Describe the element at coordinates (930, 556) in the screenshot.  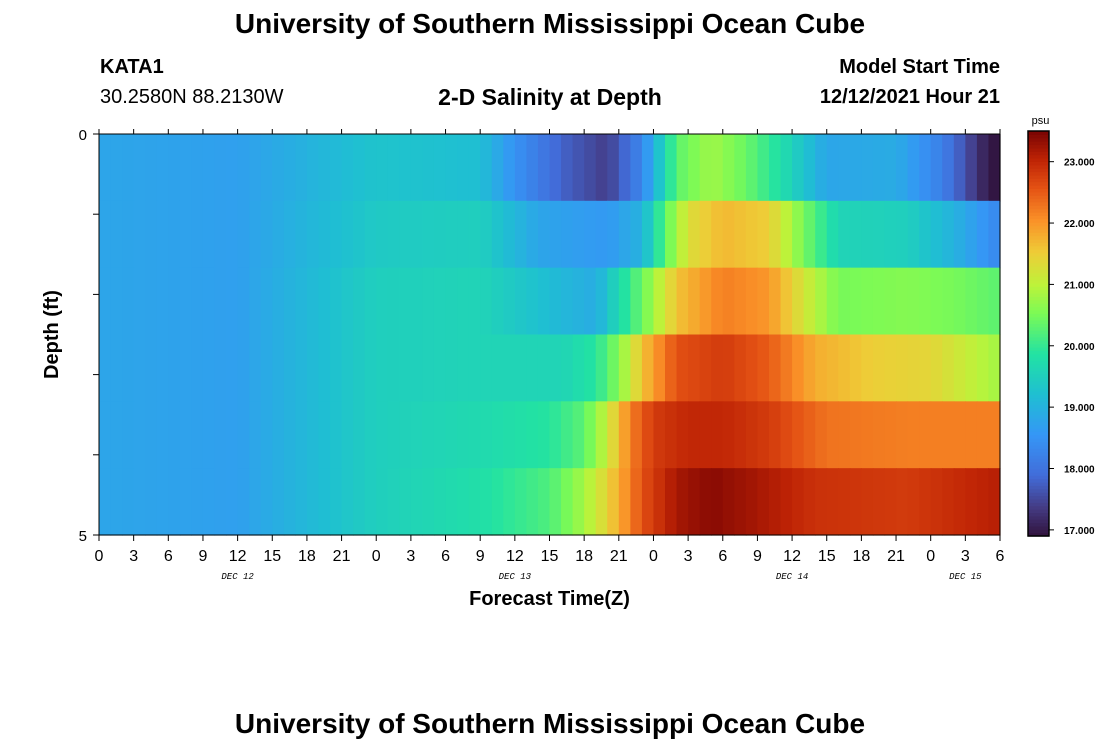
I see `x-tick-label: 0` at that location.